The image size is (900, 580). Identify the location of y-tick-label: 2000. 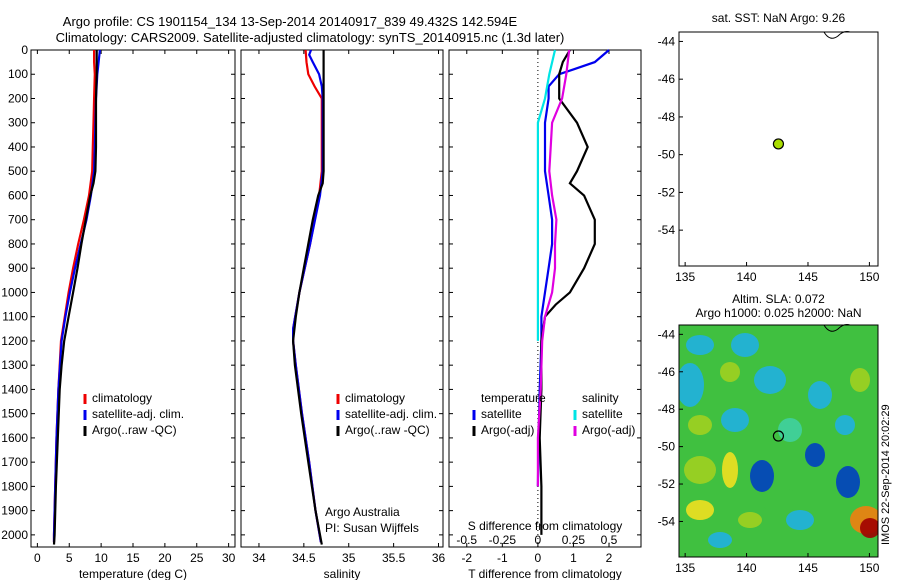
(14, 535).